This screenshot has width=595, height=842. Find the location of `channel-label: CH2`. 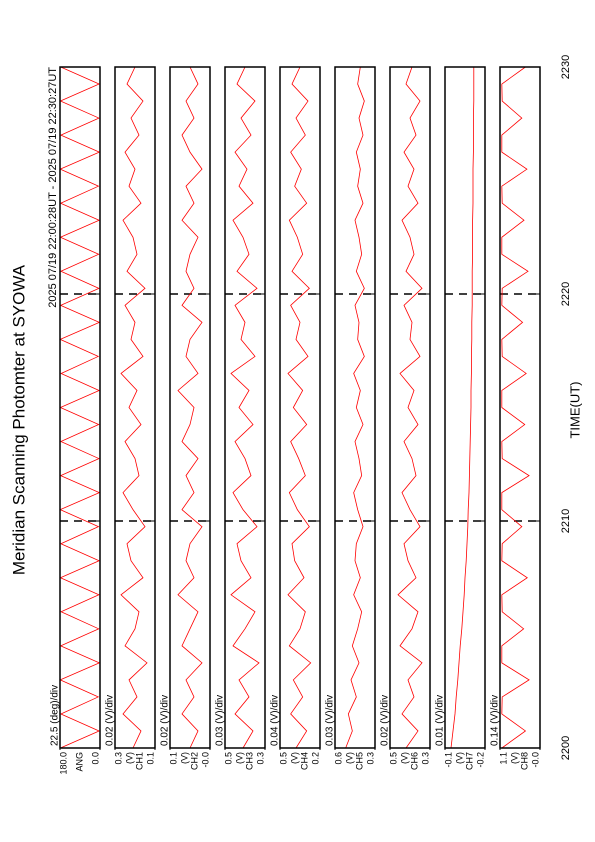

channel-label: CH2 is located at coordinates (194, 761).